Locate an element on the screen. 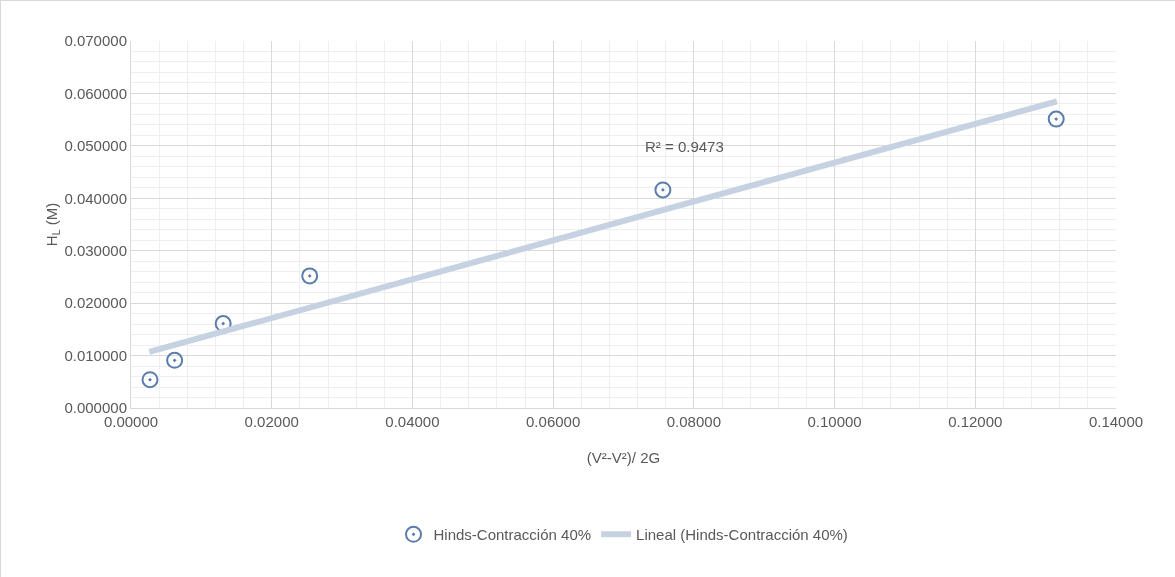 This screenshot has width=1175, height=577. x-tick-label: 0.06000 is located at coordinates (553, 421).